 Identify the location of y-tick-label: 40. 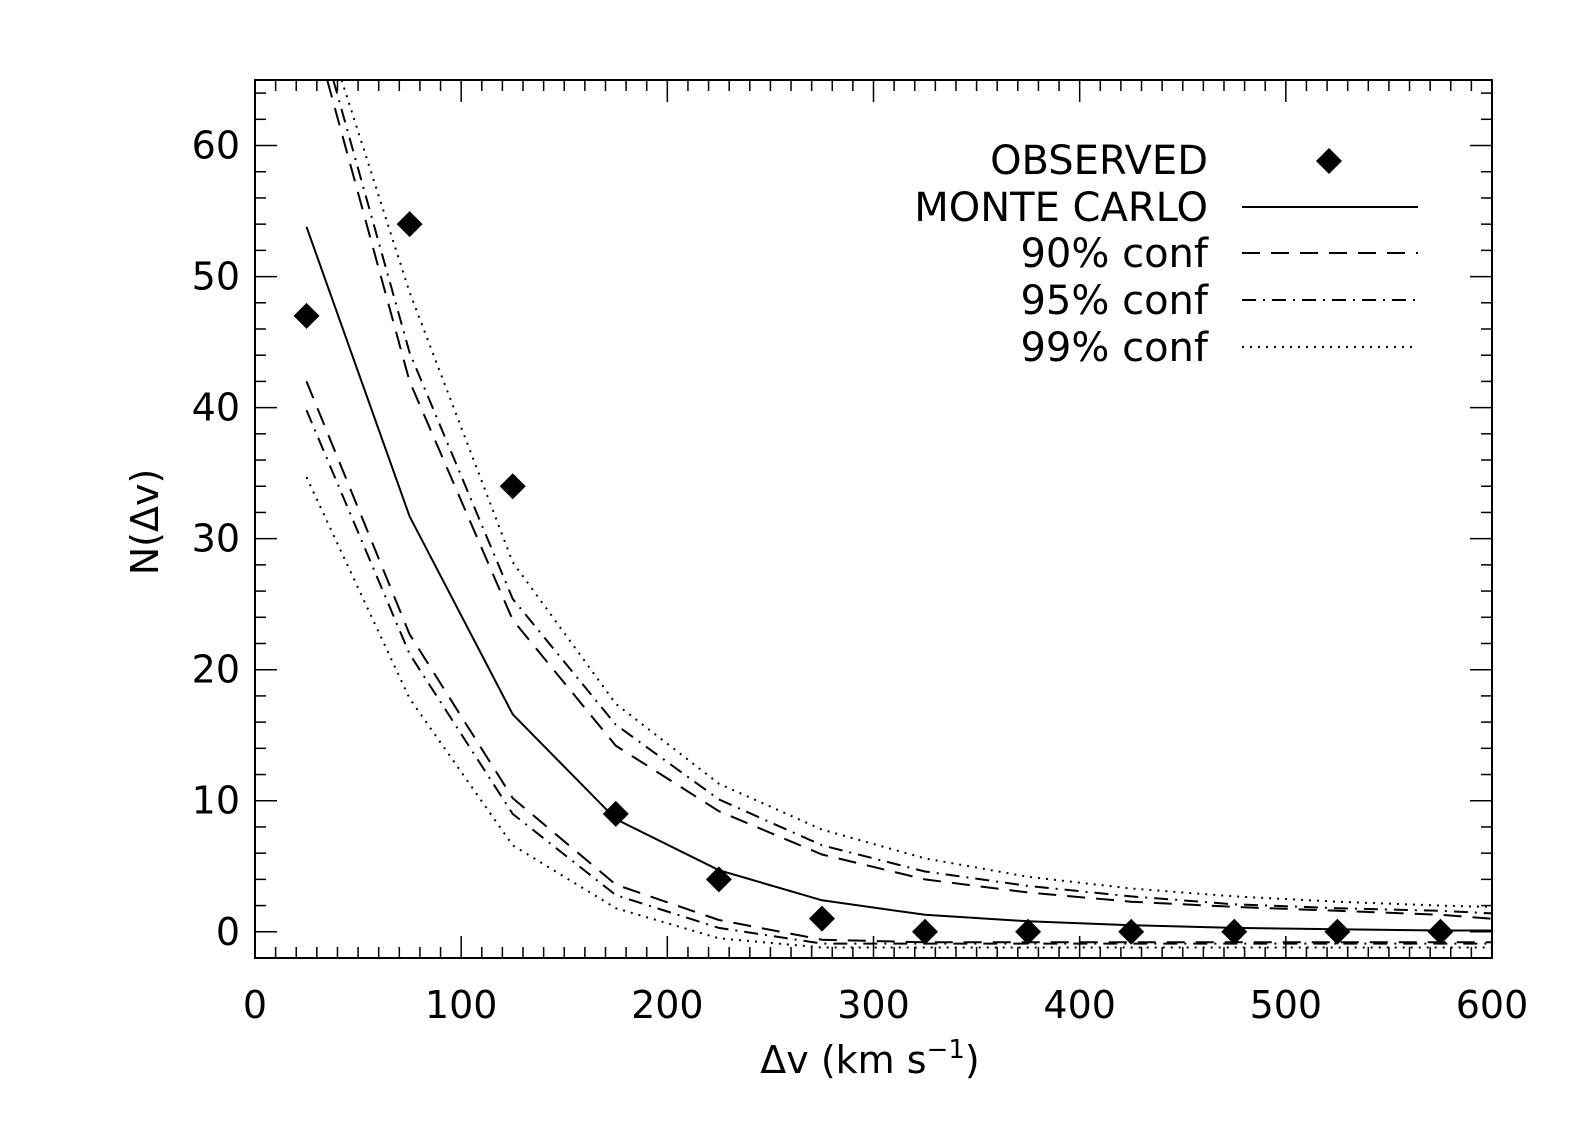
(216, 408).